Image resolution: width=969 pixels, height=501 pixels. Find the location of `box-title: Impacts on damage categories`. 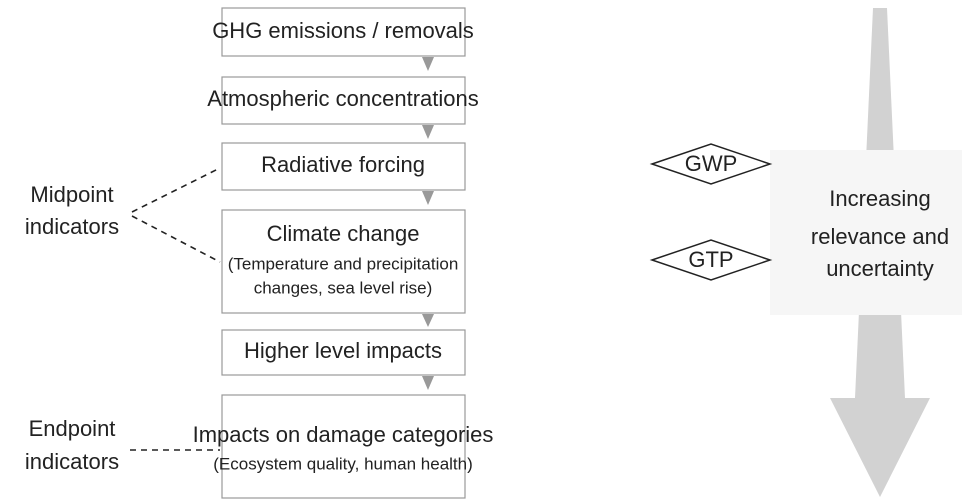

box-title: Impacts on damage categories is located at coordinates (343, 434).